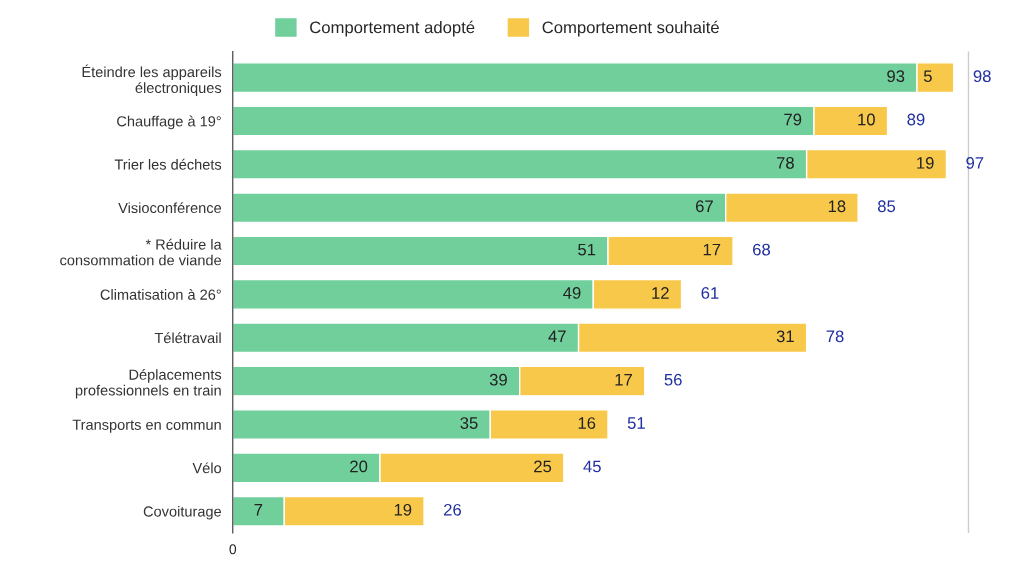 The height and width of the screenshot is (573, 1030). I want to click on data-label: 25, so click(543, 466).